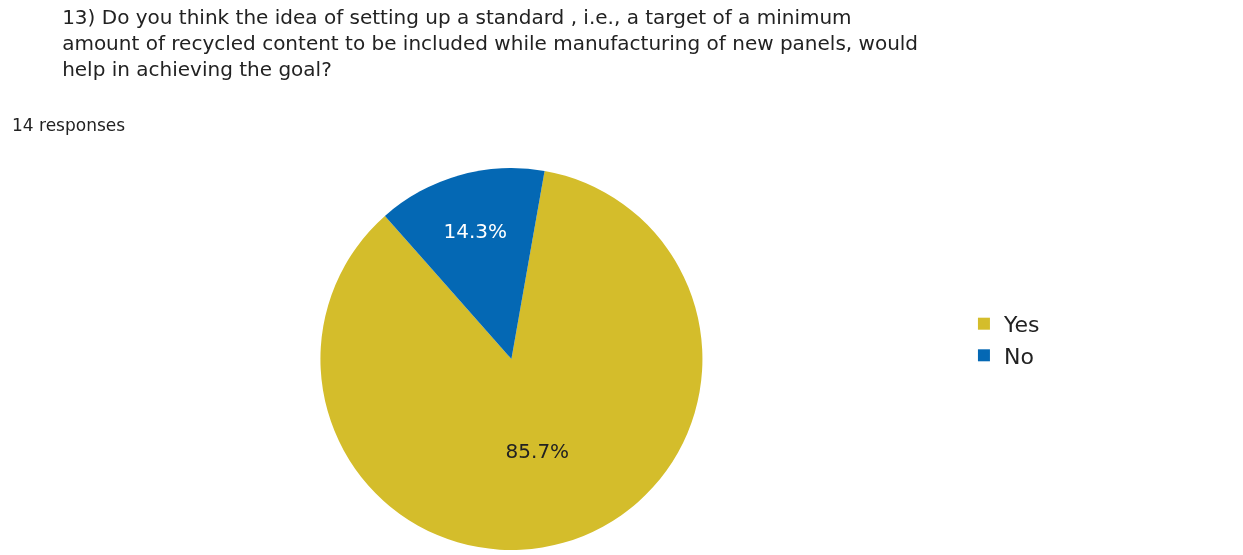 The width and height of the screenshot is (1243, 555). What do you see at coordinates (490, 43) in the screenshot?
I see `chart-title: 13) Do you think the idea of setting up a standard , i.e., a target of a minimum amount of recycled content to be included while manufacturing of new panels, would help in achieving the goal?` at bounding box center [490, 43].